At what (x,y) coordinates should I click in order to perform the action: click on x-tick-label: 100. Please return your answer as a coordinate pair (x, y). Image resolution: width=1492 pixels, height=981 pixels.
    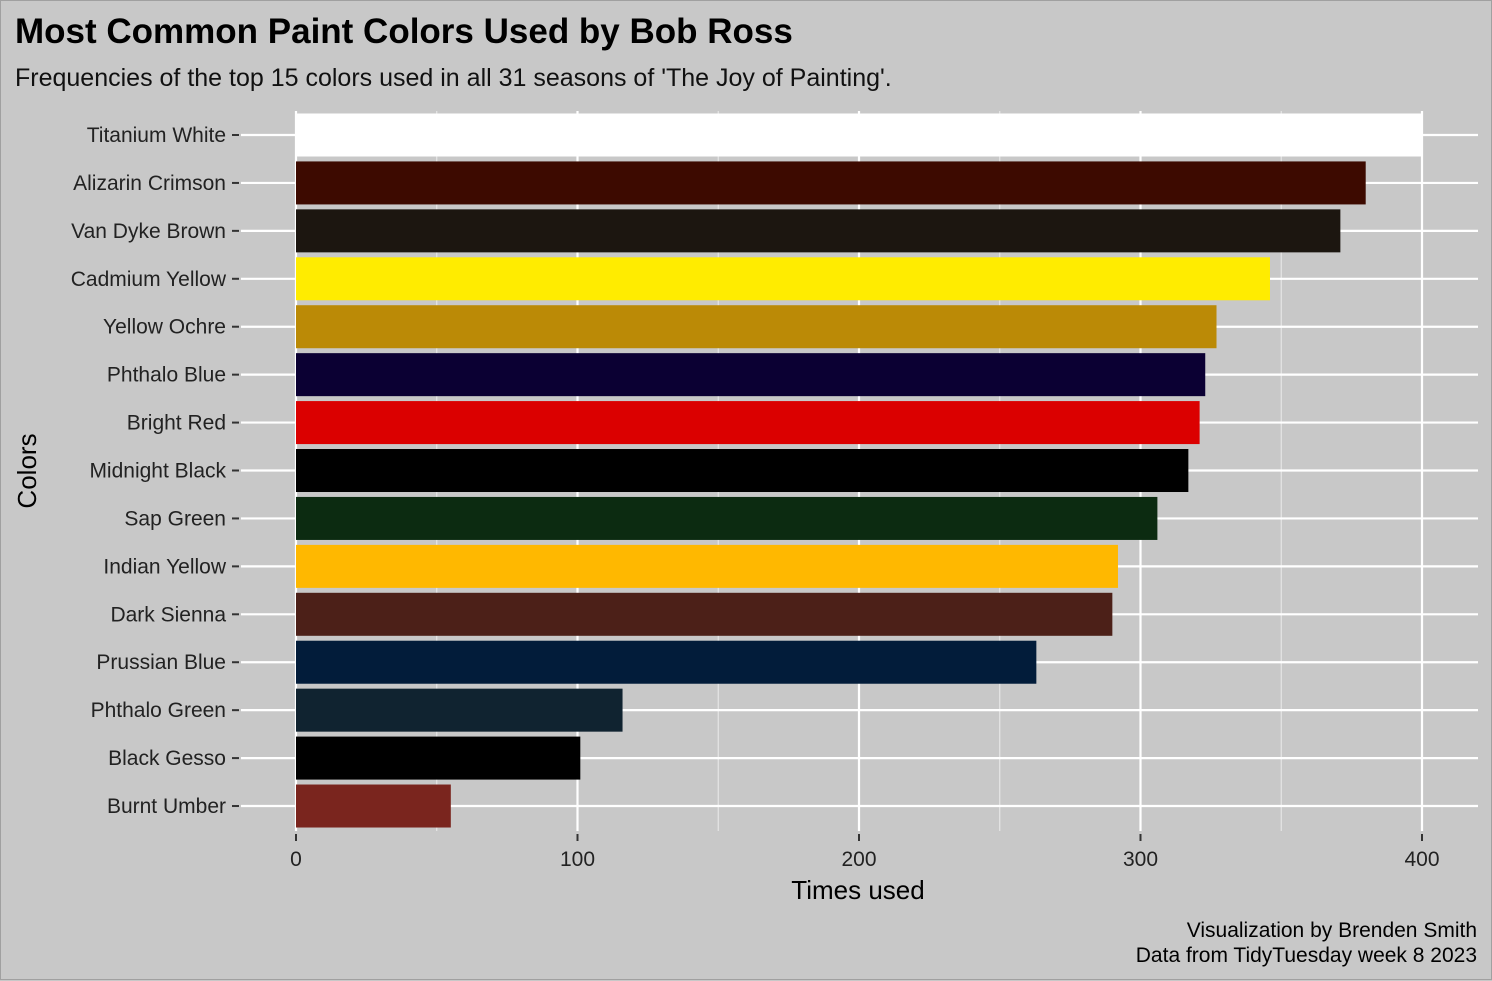
    Looking at the image, I should click on (577, 859).